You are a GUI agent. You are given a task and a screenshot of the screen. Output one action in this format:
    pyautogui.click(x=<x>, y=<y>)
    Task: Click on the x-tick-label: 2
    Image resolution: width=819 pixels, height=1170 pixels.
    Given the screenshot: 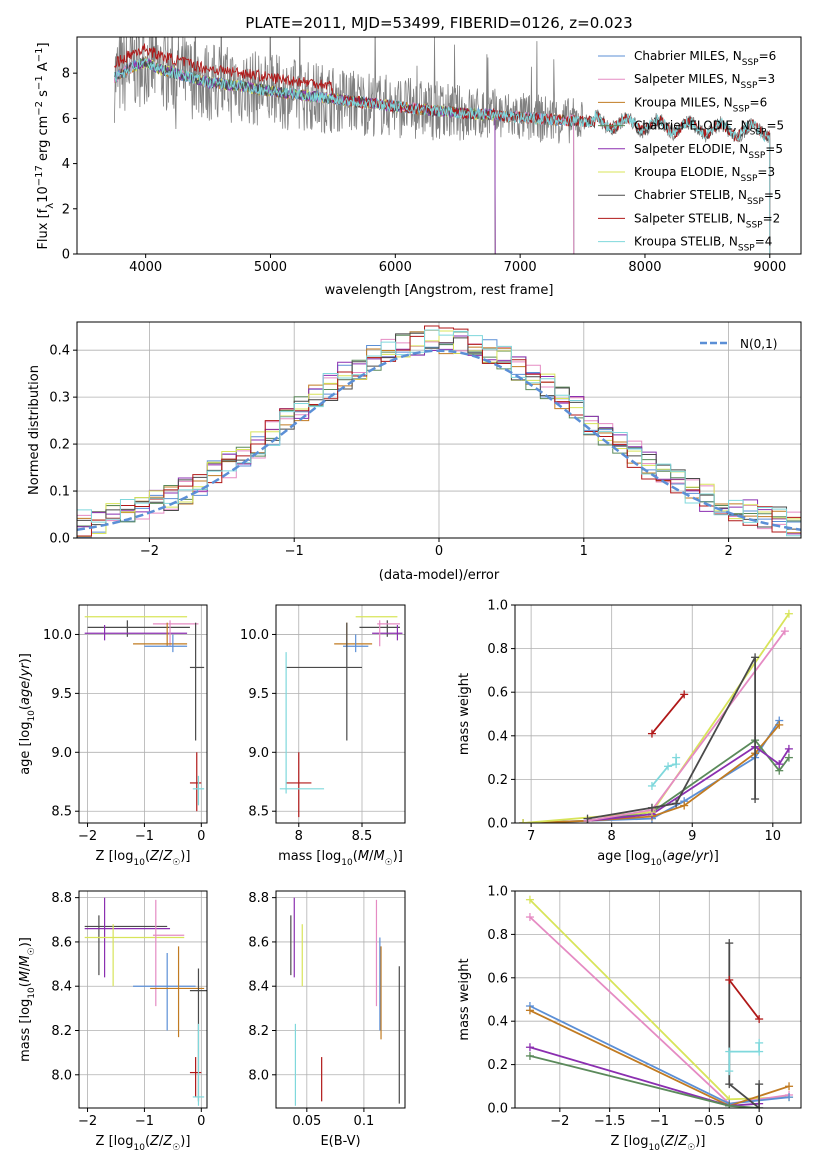 What is the action you would take?
    pyautogui.click(x=728, y=551)
    